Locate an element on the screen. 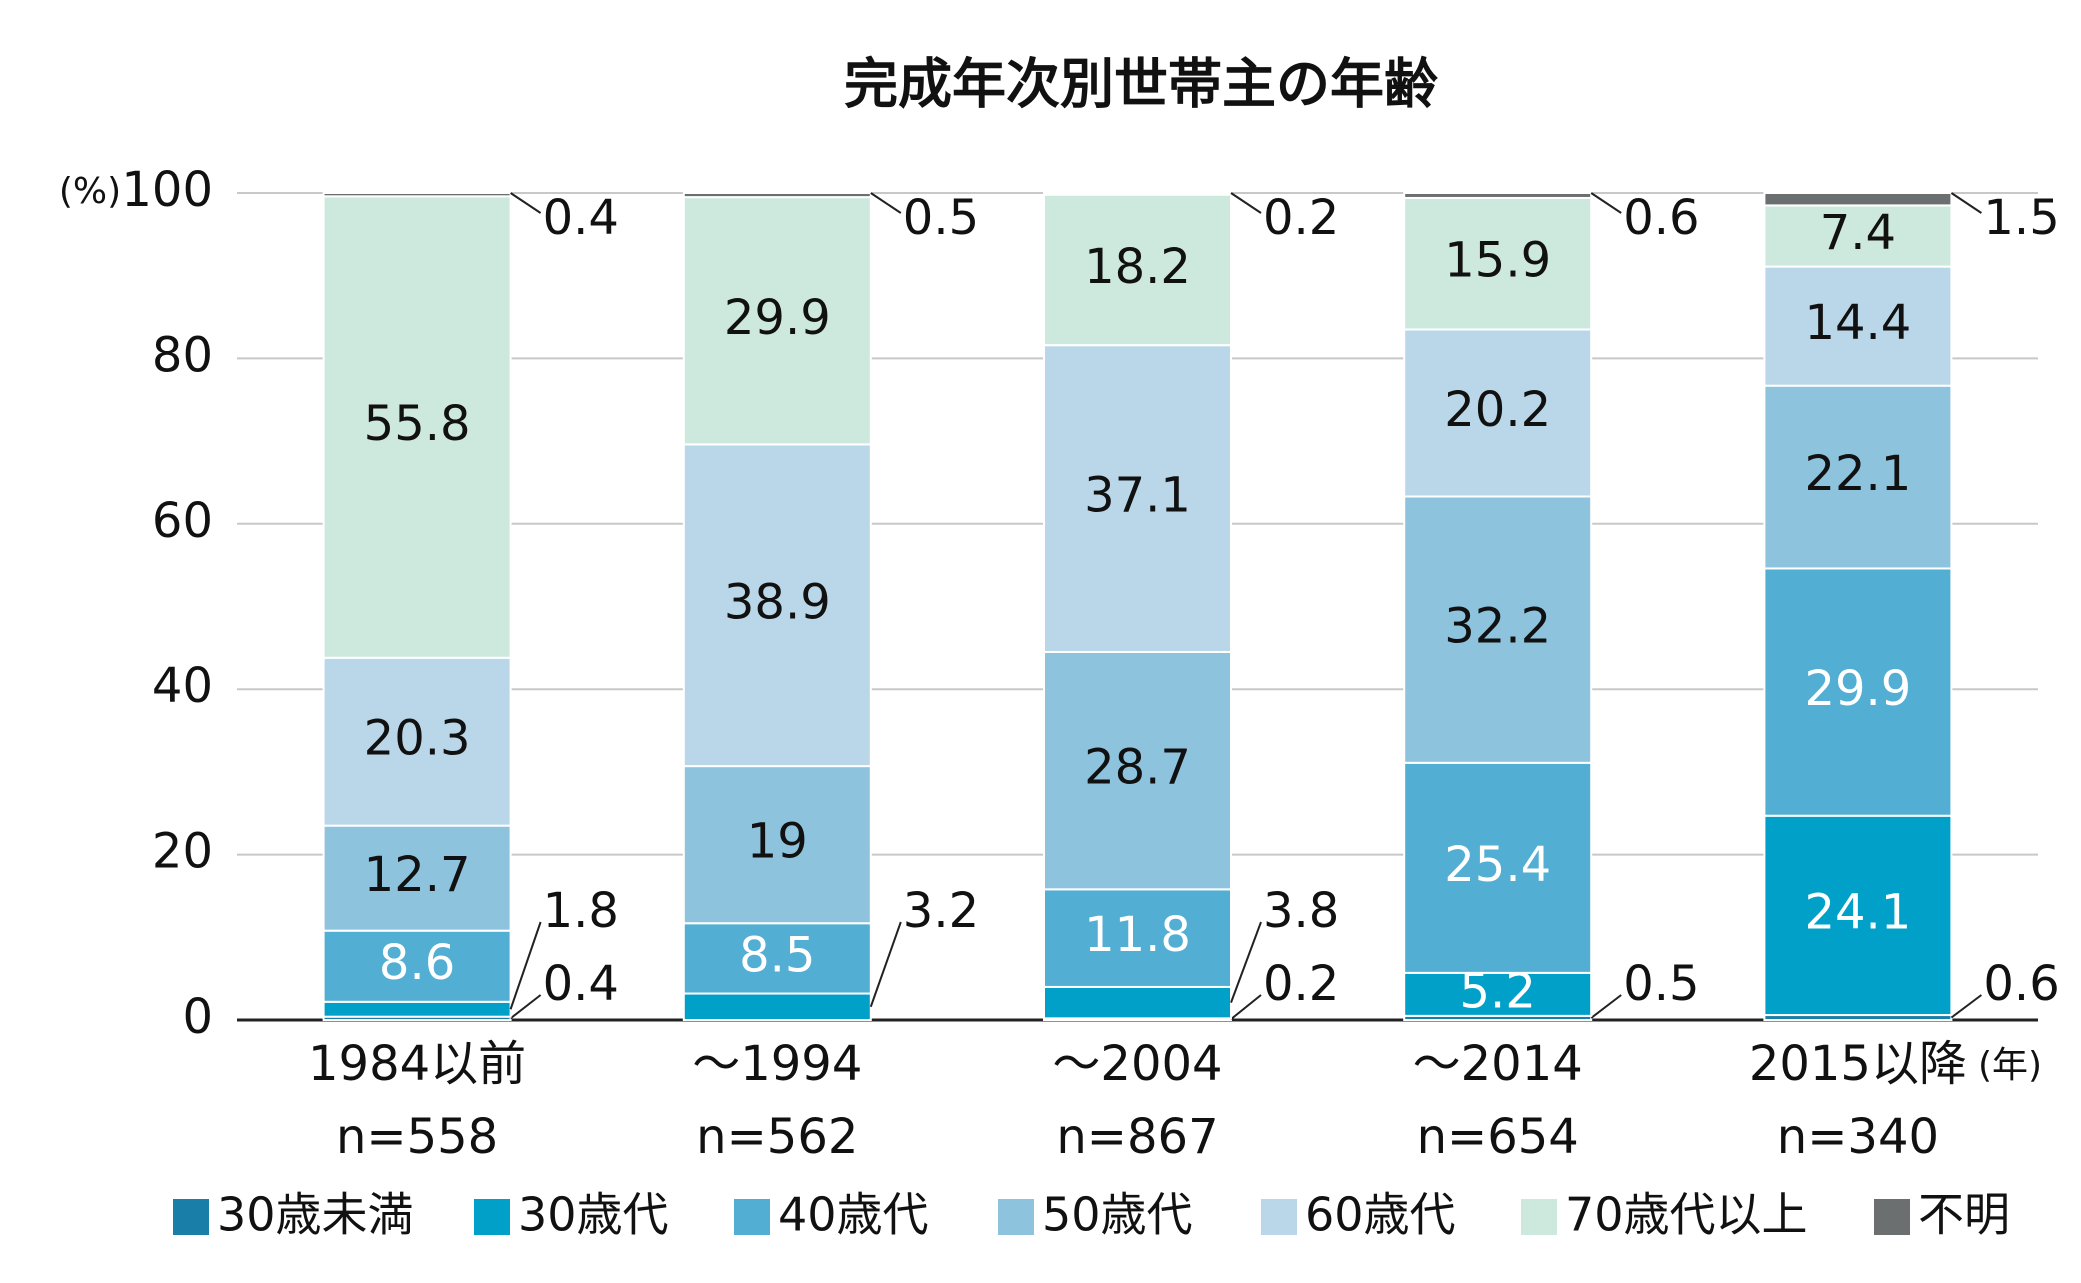 The width and height of the screenshot is (2081, 1283). legend-label: 60歳代 is located at coordinates (1380, 1215).